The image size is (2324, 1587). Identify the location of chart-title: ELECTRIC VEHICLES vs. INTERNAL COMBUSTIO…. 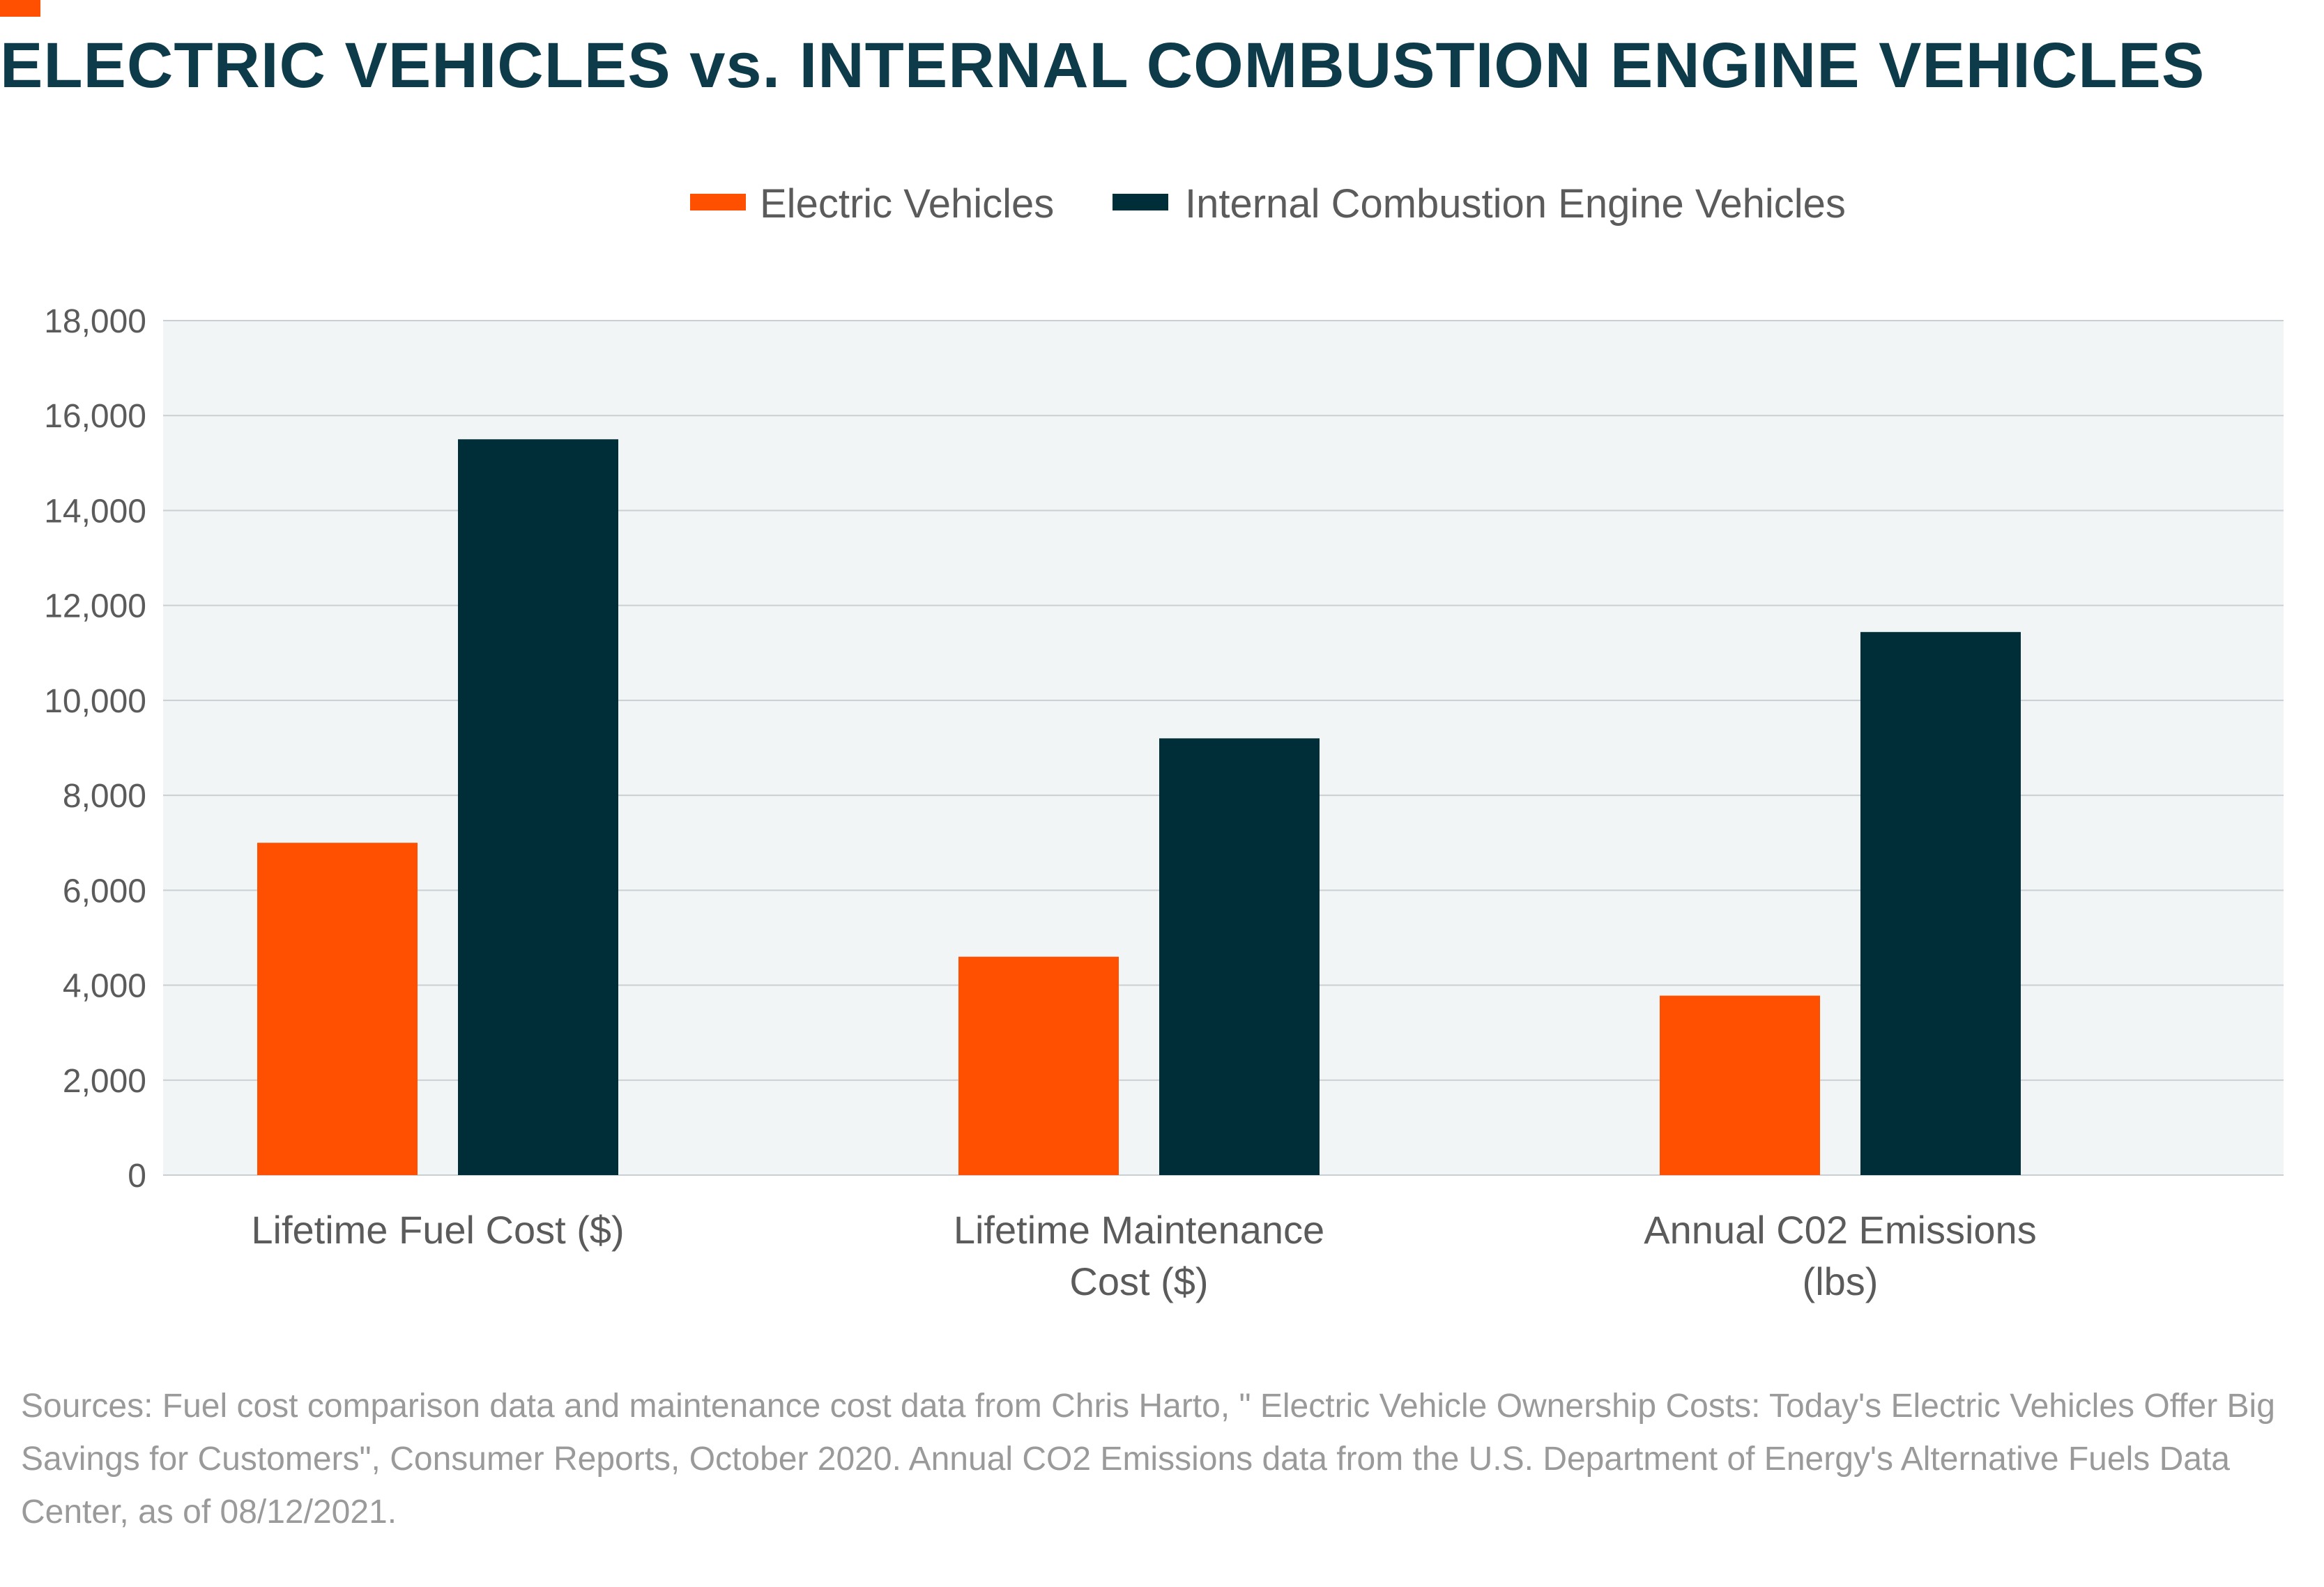
(1103, 65).